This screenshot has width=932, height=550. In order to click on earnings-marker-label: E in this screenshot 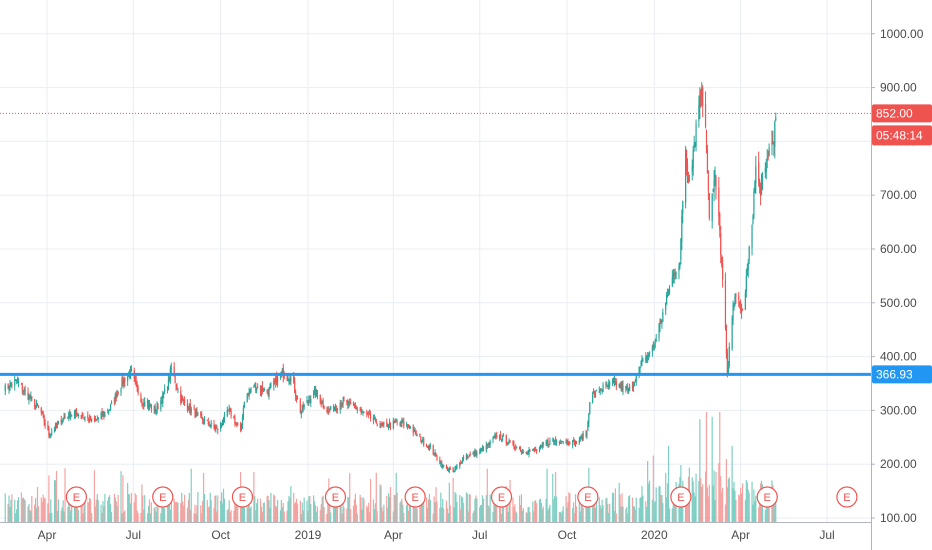, I will do `click(767, 498)`.